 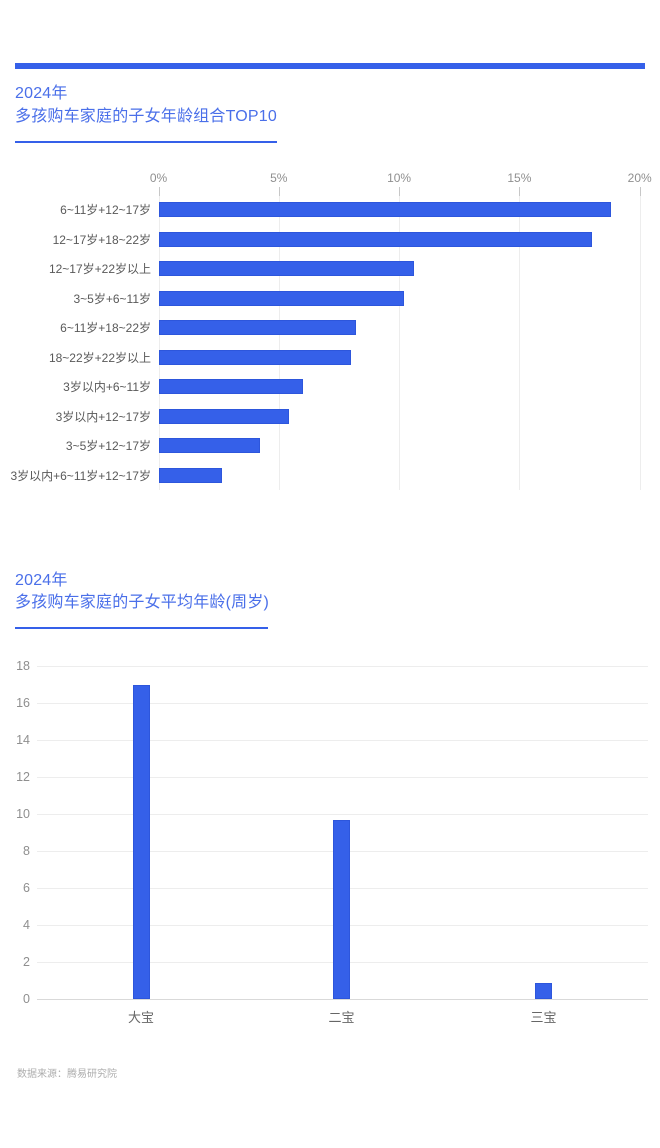 I want to click on y-axis-tick-label: 12, so click(x=23, y=776).